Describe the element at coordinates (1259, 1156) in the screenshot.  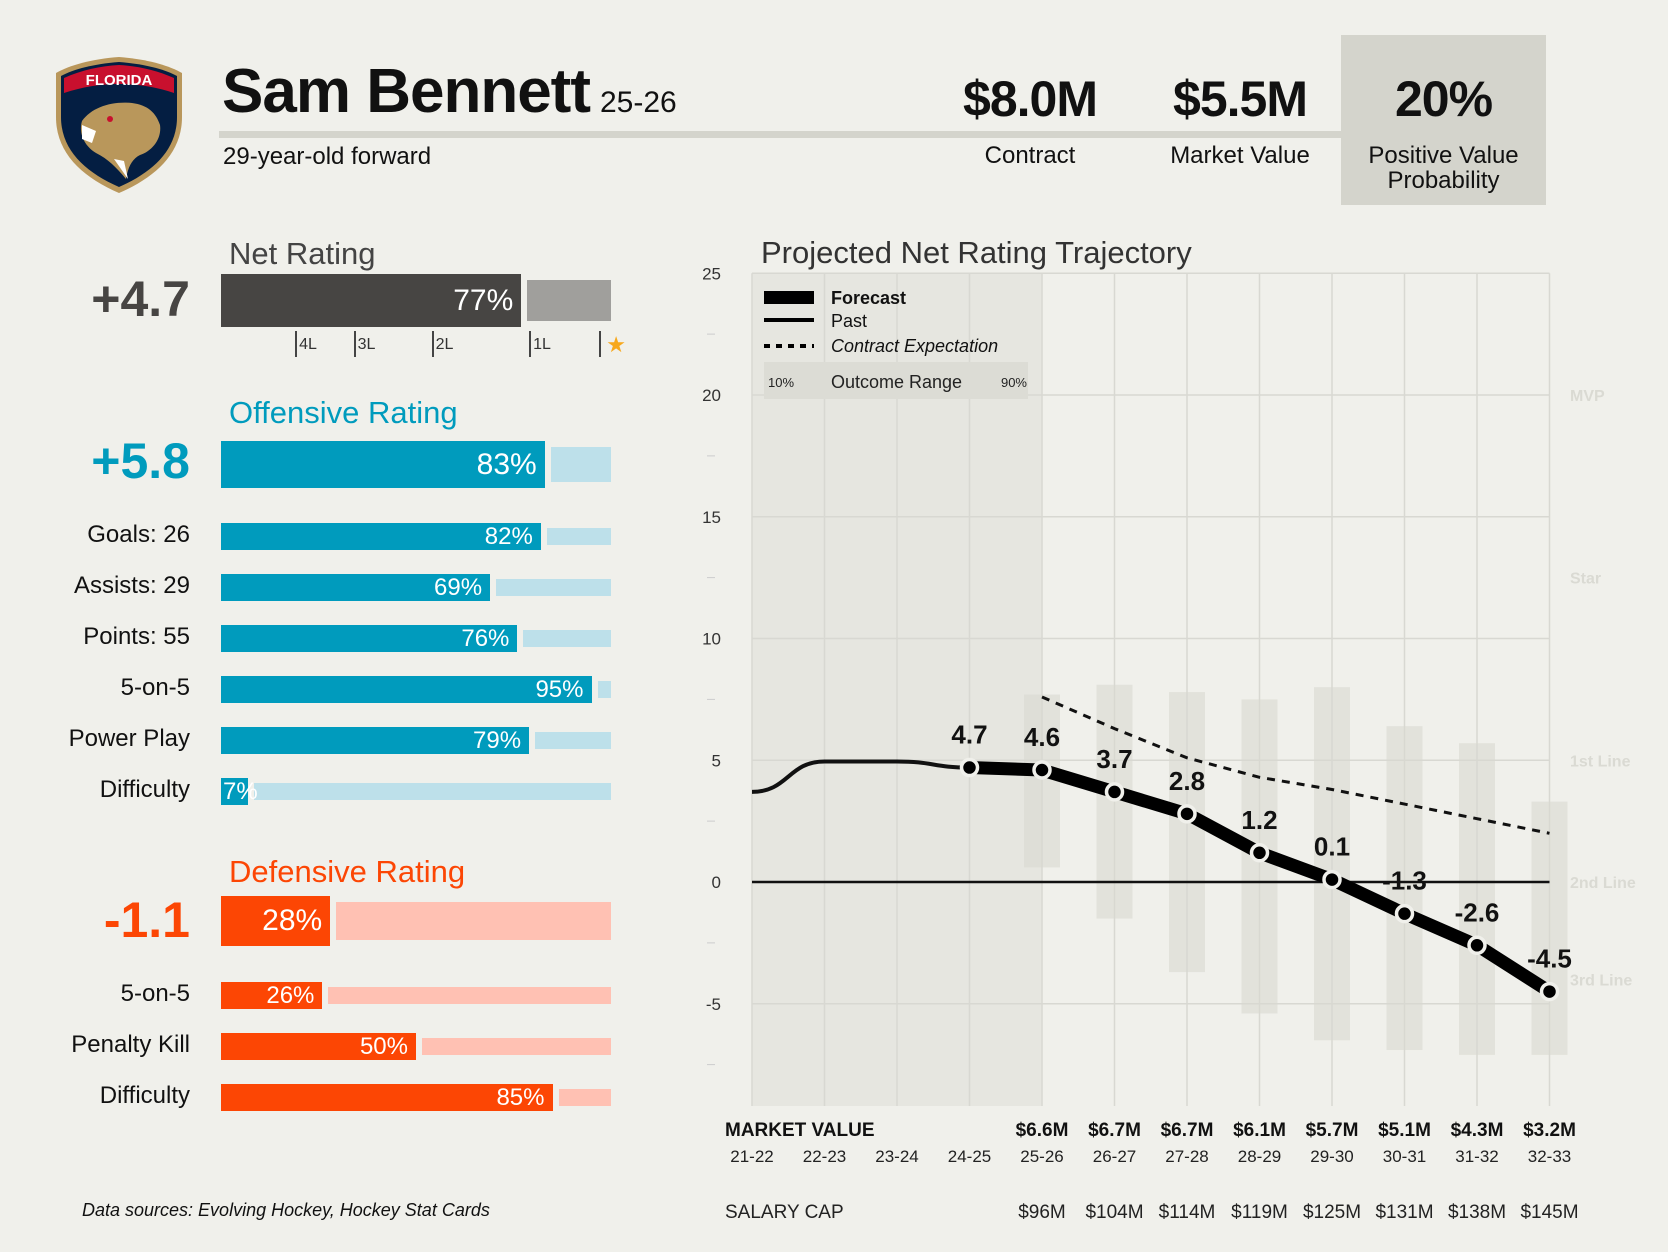
I see `x-tick-label: 28-29` at that location.